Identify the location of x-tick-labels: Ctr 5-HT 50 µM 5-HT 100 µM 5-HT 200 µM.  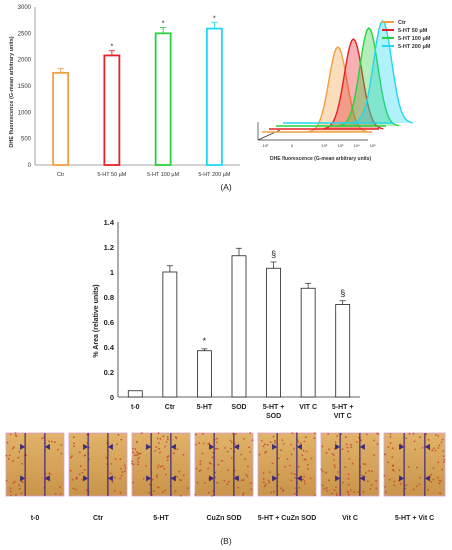
(144, 175).